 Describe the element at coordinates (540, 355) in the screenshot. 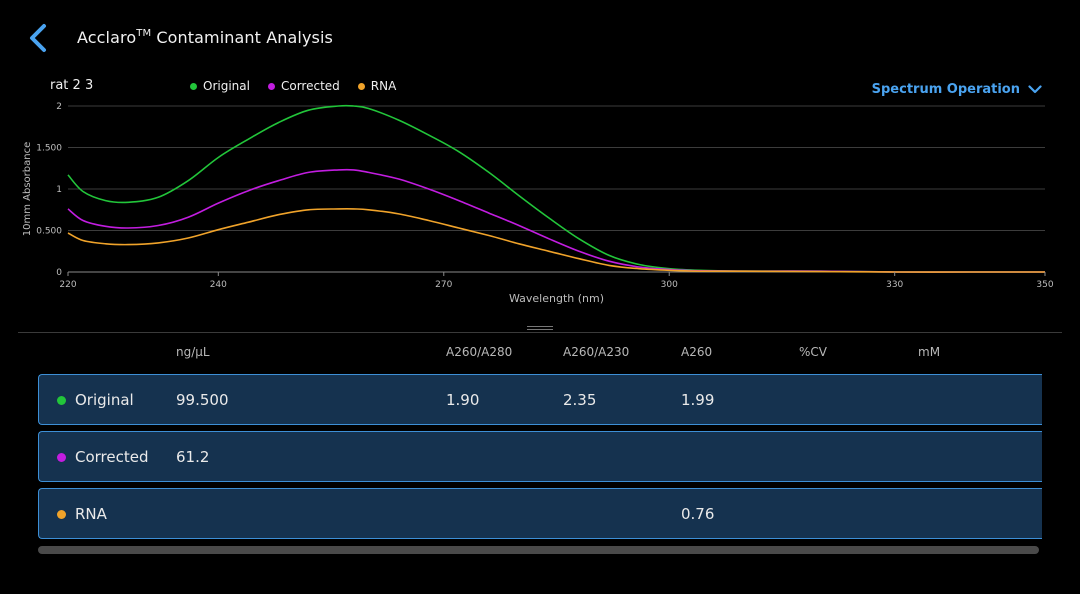

I see `results-table-header: ng/µL A260/A280 A260/A230 A260 %CV mM` at that location.